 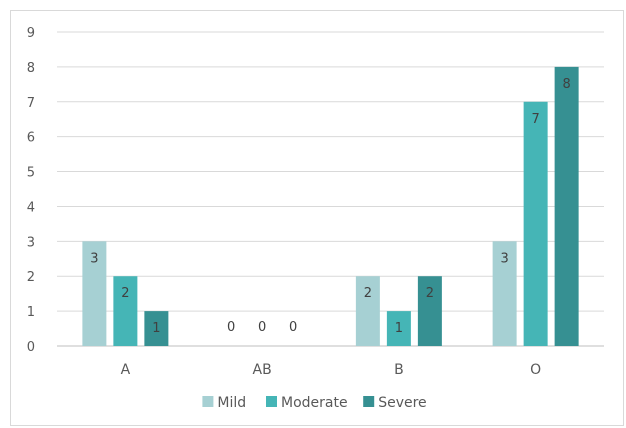 I want to click on y-tick-label: 6, so click(x=31, y=138).